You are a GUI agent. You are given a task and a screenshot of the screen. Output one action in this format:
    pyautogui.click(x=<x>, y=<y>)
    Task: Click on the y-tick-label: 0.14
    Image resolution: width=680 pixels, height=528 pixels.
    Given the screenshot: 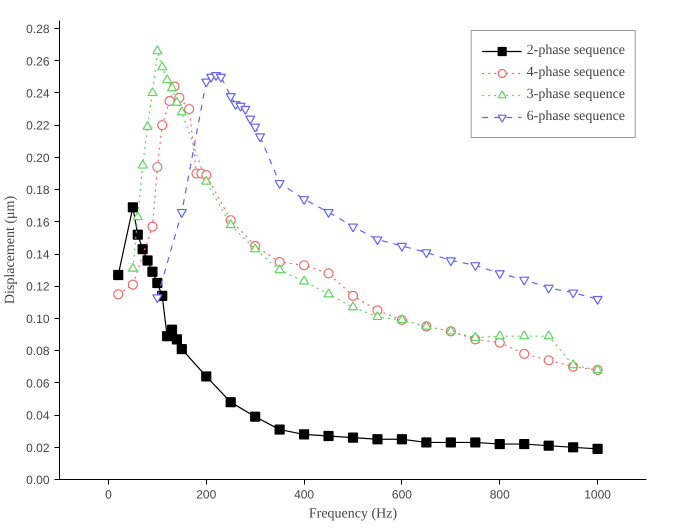 What is the action you would take?
    pyautogui.click(x=38, y=255)
    